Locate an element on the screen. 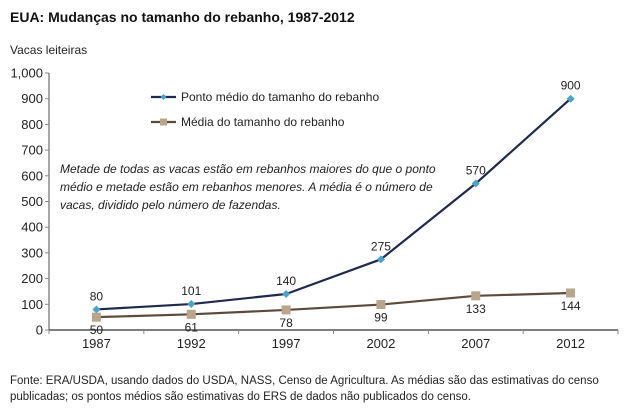 The width and height of the screenshot is (640, 415). x-tick-label: 1997 is located at coordinates (286, 343).